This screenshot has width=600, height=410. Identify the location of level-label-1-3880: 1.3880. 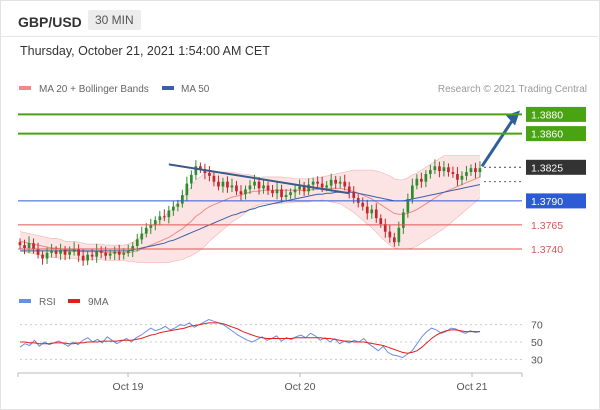
(547, 115).